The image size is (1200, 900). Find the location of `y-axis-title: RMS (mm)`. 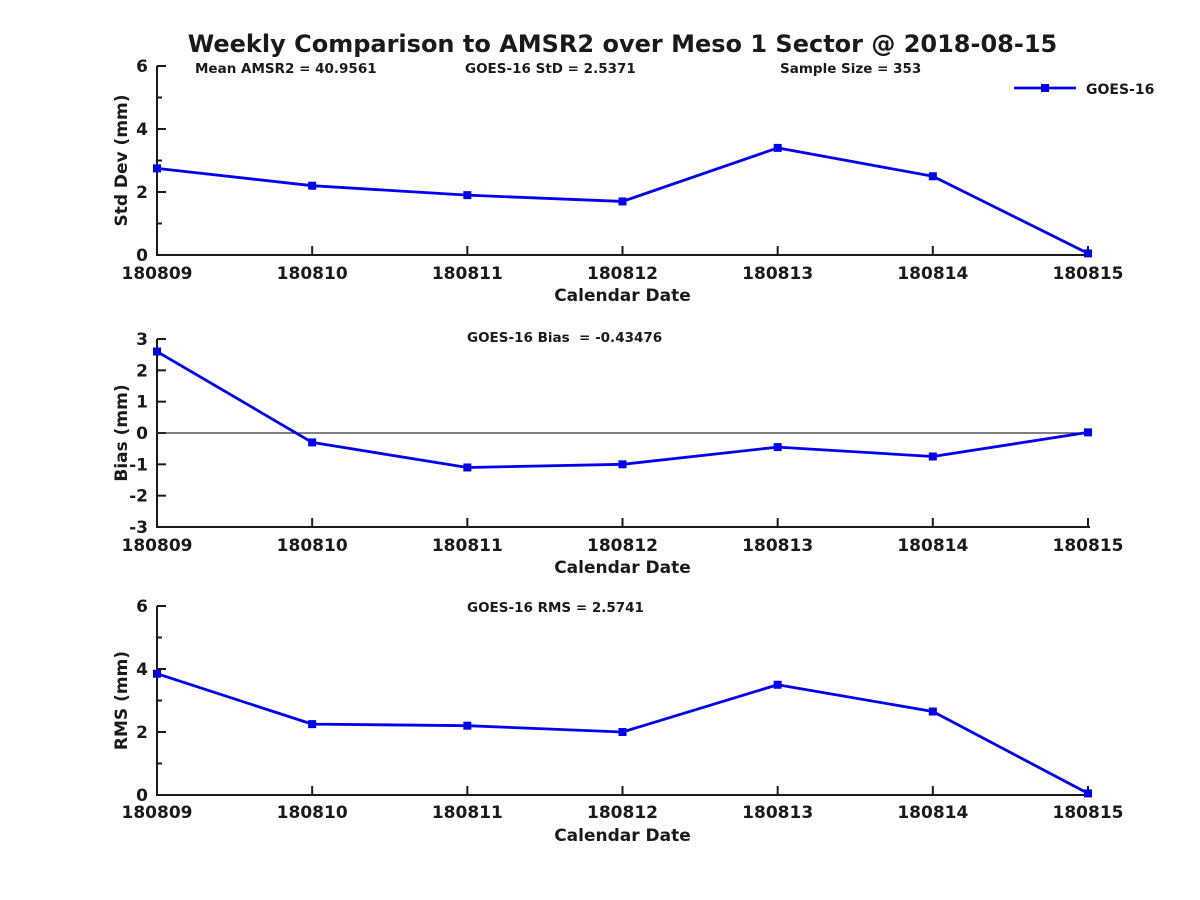

y-axis-title: RMS (mm) is located at coordinates (122, 700).